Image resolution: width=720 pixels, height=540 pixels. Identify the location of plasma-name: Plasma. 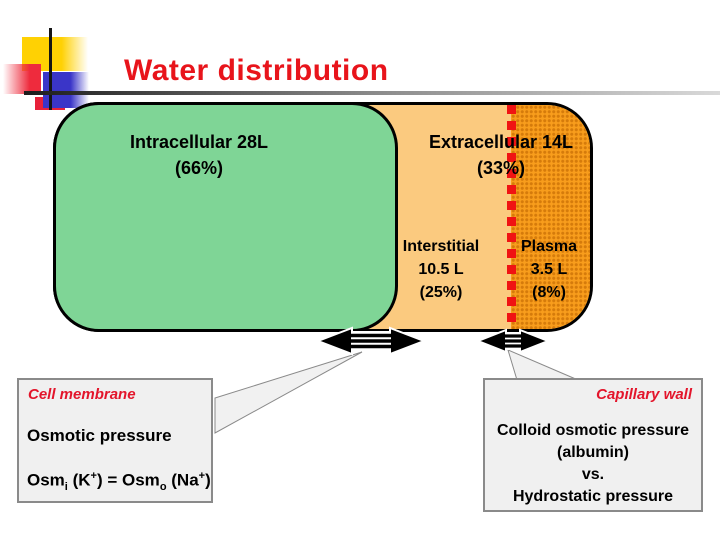
(549, 246).